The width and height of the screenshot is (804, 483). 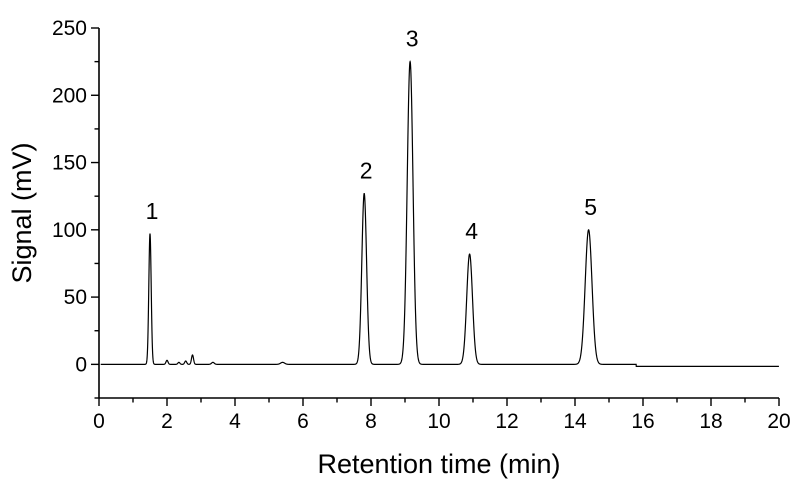 I want to click on x-tick-label: 4, so click(x=235, y=421).